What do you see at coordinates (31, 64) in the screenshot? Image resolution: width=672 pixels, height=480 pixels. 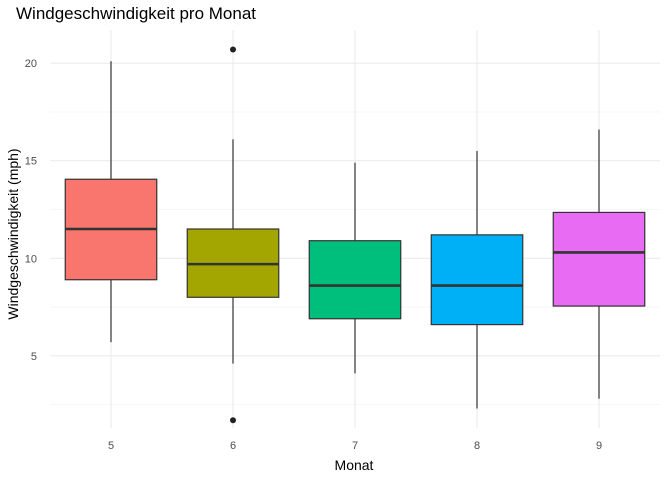 I see `y-tick-label: 20` at bounding box center [31, 64].